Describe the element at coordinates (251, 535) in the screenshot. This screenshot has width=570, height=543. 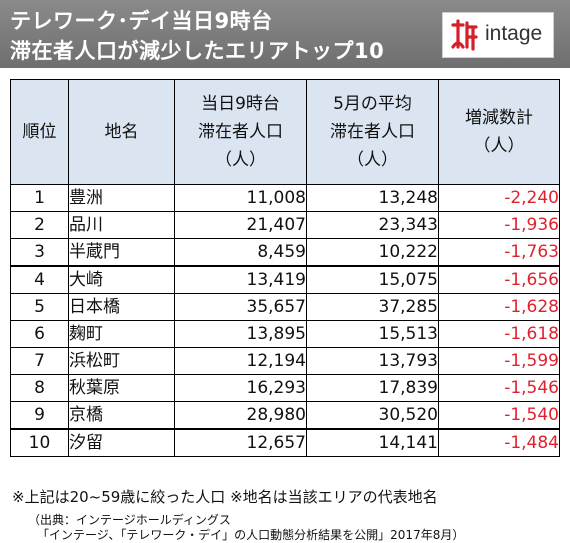
I see `source-line-2: 「インテージ、「テレワーク・デイ」の人口動態分析結果を公開」2017年8月）` at that location.